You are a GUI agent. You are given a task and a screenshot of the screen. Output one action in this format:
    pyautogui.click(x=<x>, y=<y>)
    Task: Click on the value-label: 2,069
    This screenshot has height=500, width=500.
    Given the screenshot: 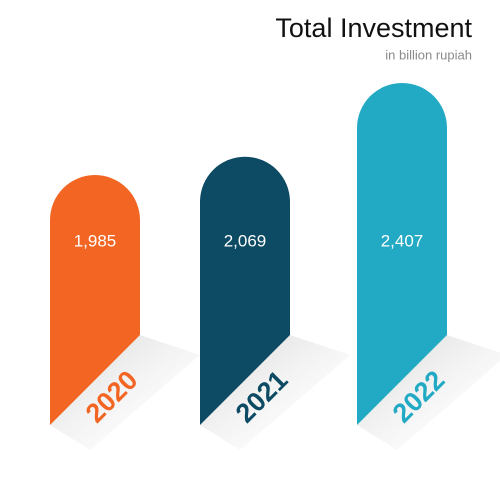 What is the action you would take?
    pyautogui.click(x=245, y=240)
    